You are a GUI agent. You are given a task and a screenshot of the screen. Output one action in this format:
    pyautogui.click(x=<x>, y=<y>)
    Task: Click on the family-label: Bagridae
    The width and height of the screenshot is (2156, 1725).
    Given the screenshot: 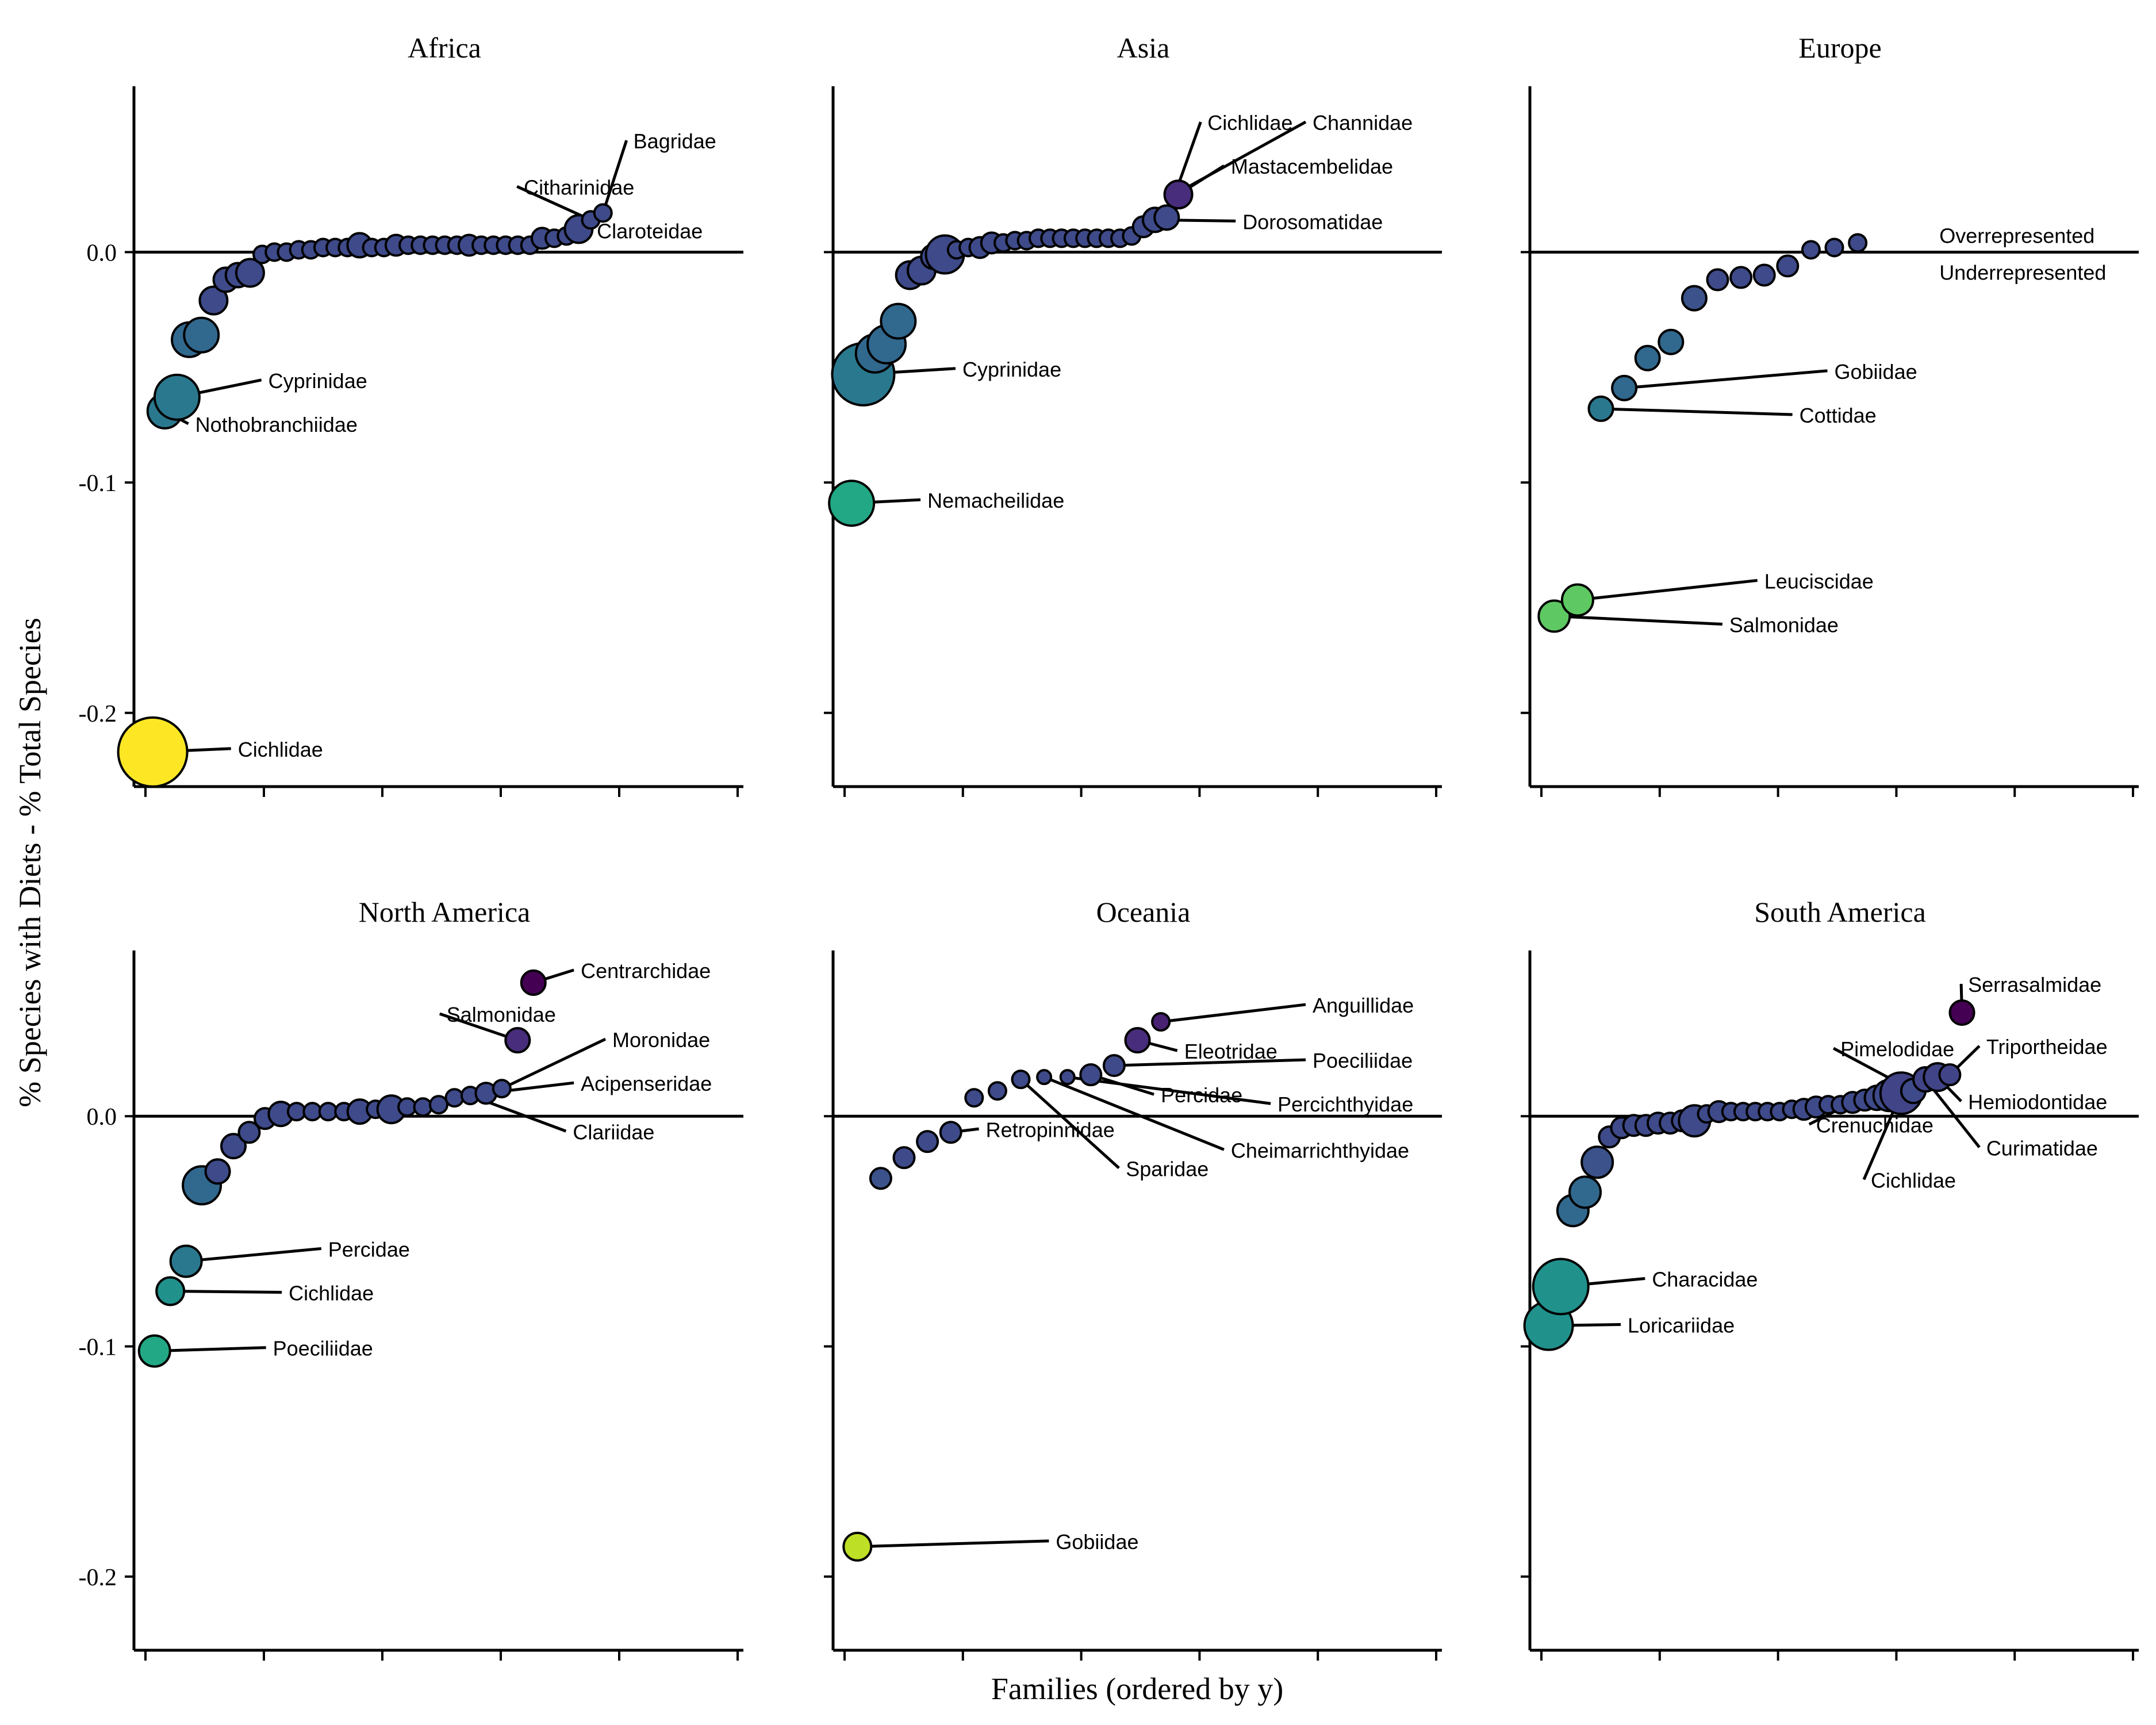 What is the action you would take?
    pyautogui.click(x=675, y=141)
    